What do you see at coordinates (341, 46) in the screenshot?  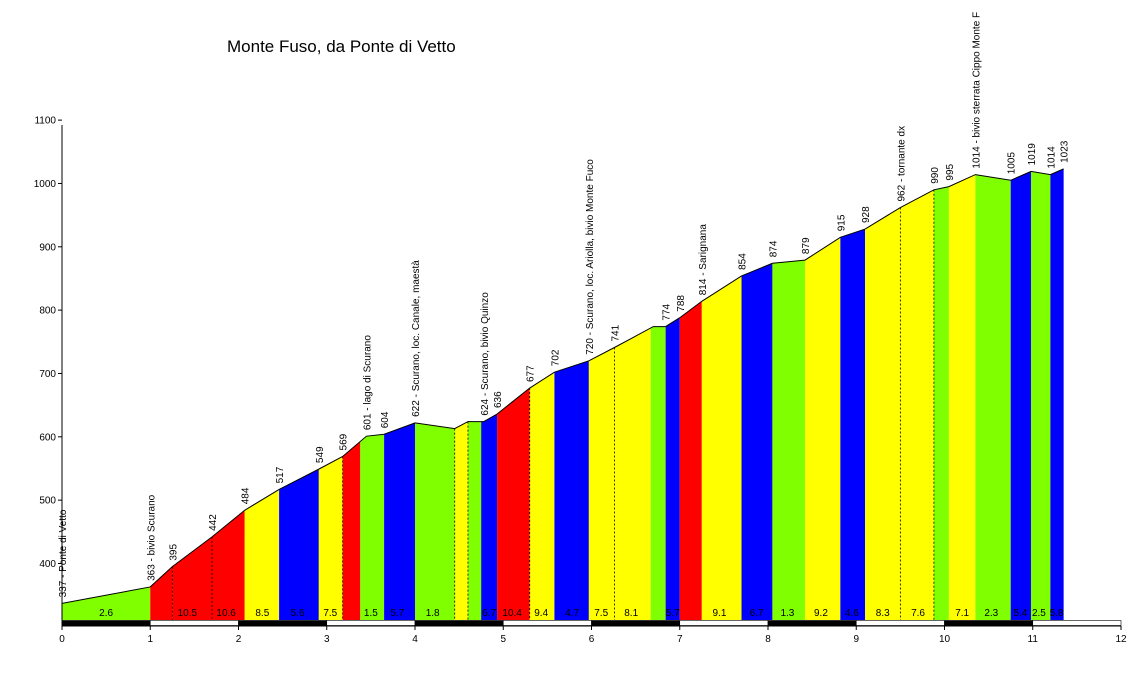 I see `chart-title: Monte Fuso, da Ponte di Vetto` at bounding box center [341, 46].